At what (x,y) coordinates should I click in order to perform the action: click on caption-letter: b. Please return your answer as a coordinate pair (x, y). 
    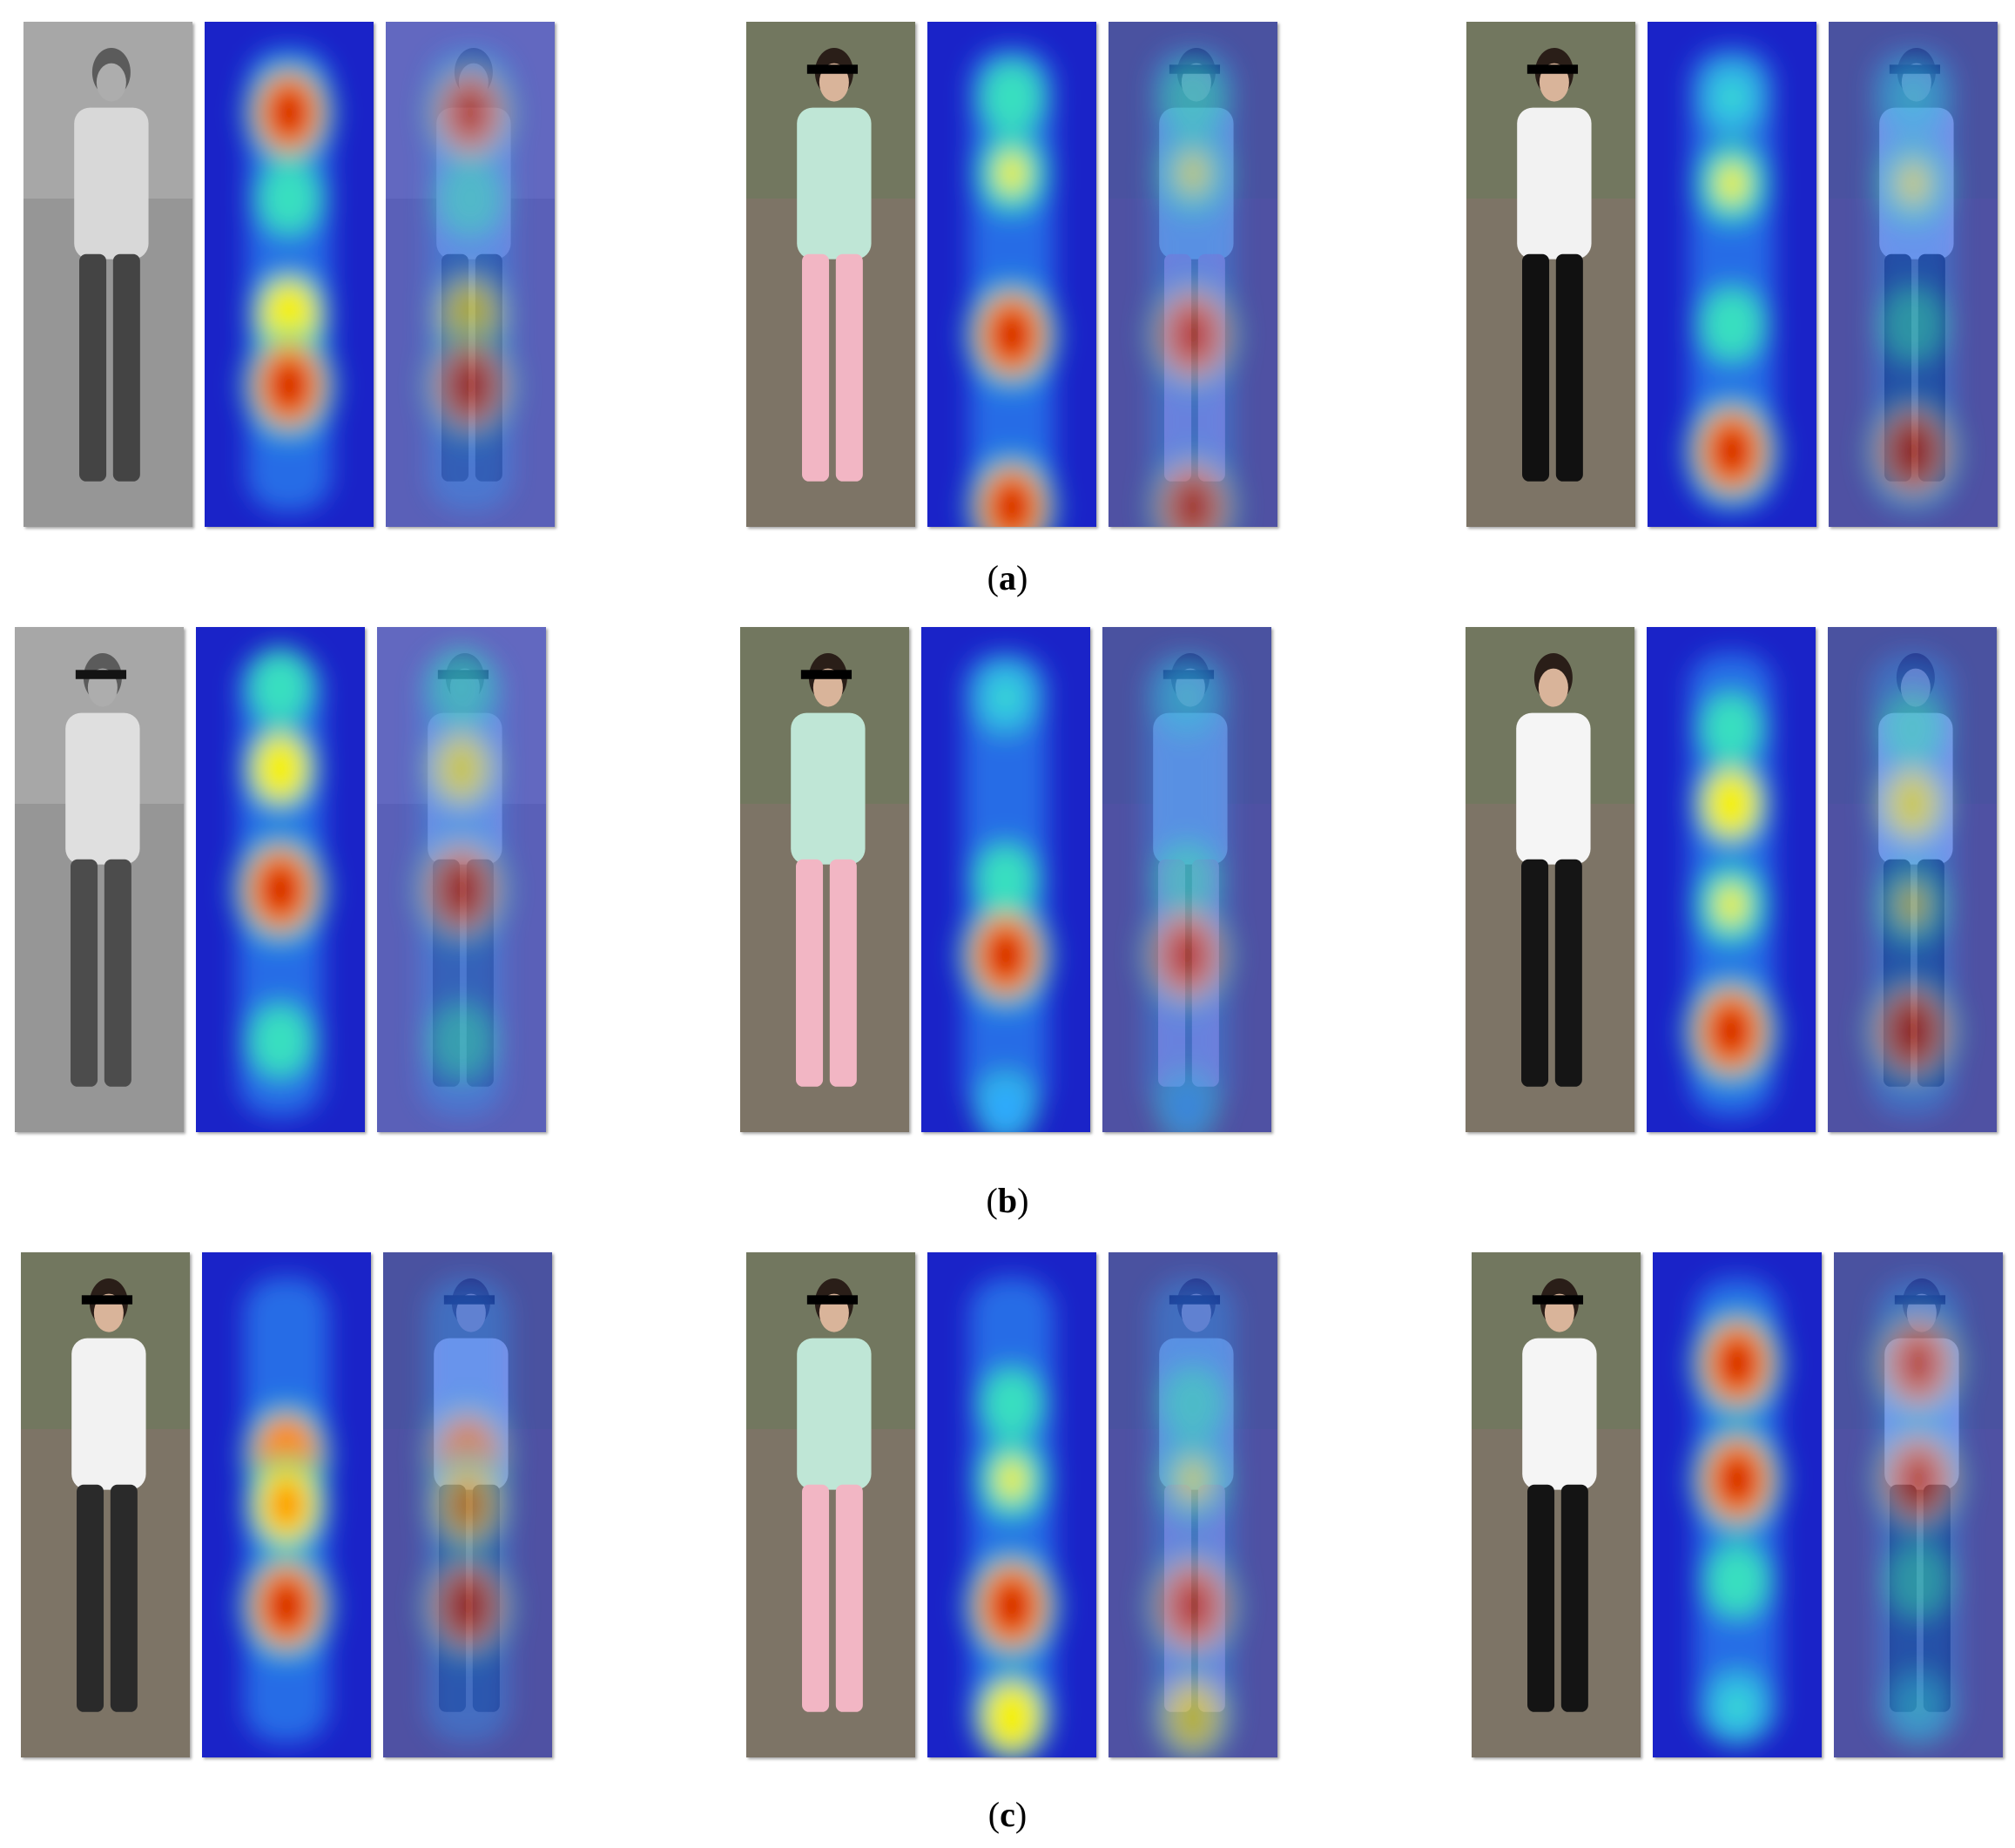
    Looking at the image, I should click on (1007, 1200).